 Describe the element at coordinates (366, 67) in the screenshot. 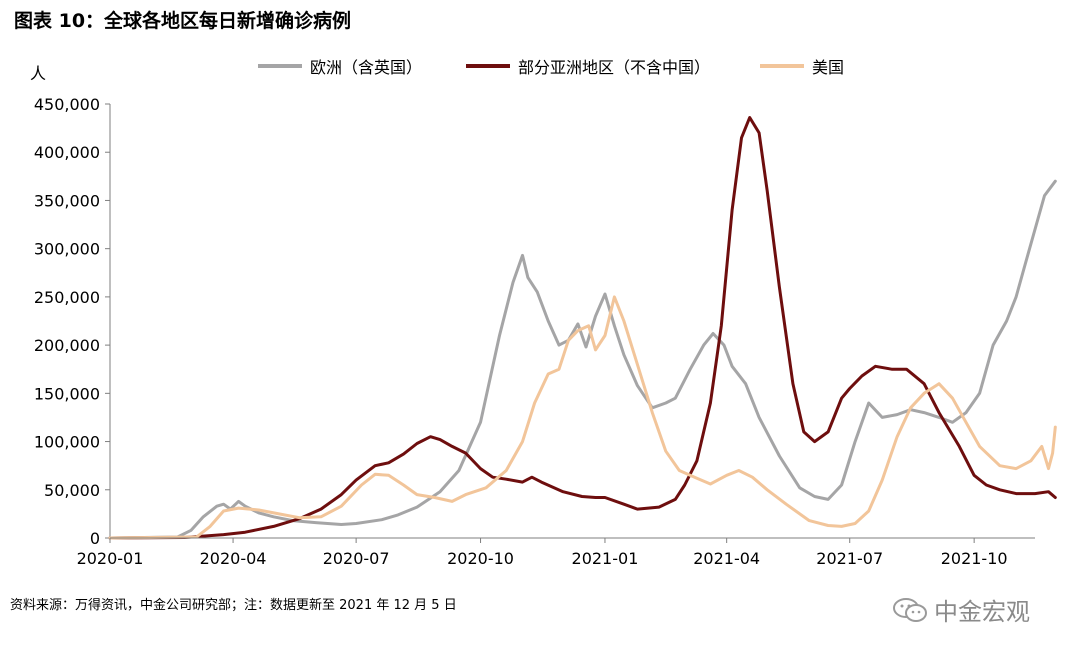

I see `legend-label-europe: 欧洲（含英国）` at that location.